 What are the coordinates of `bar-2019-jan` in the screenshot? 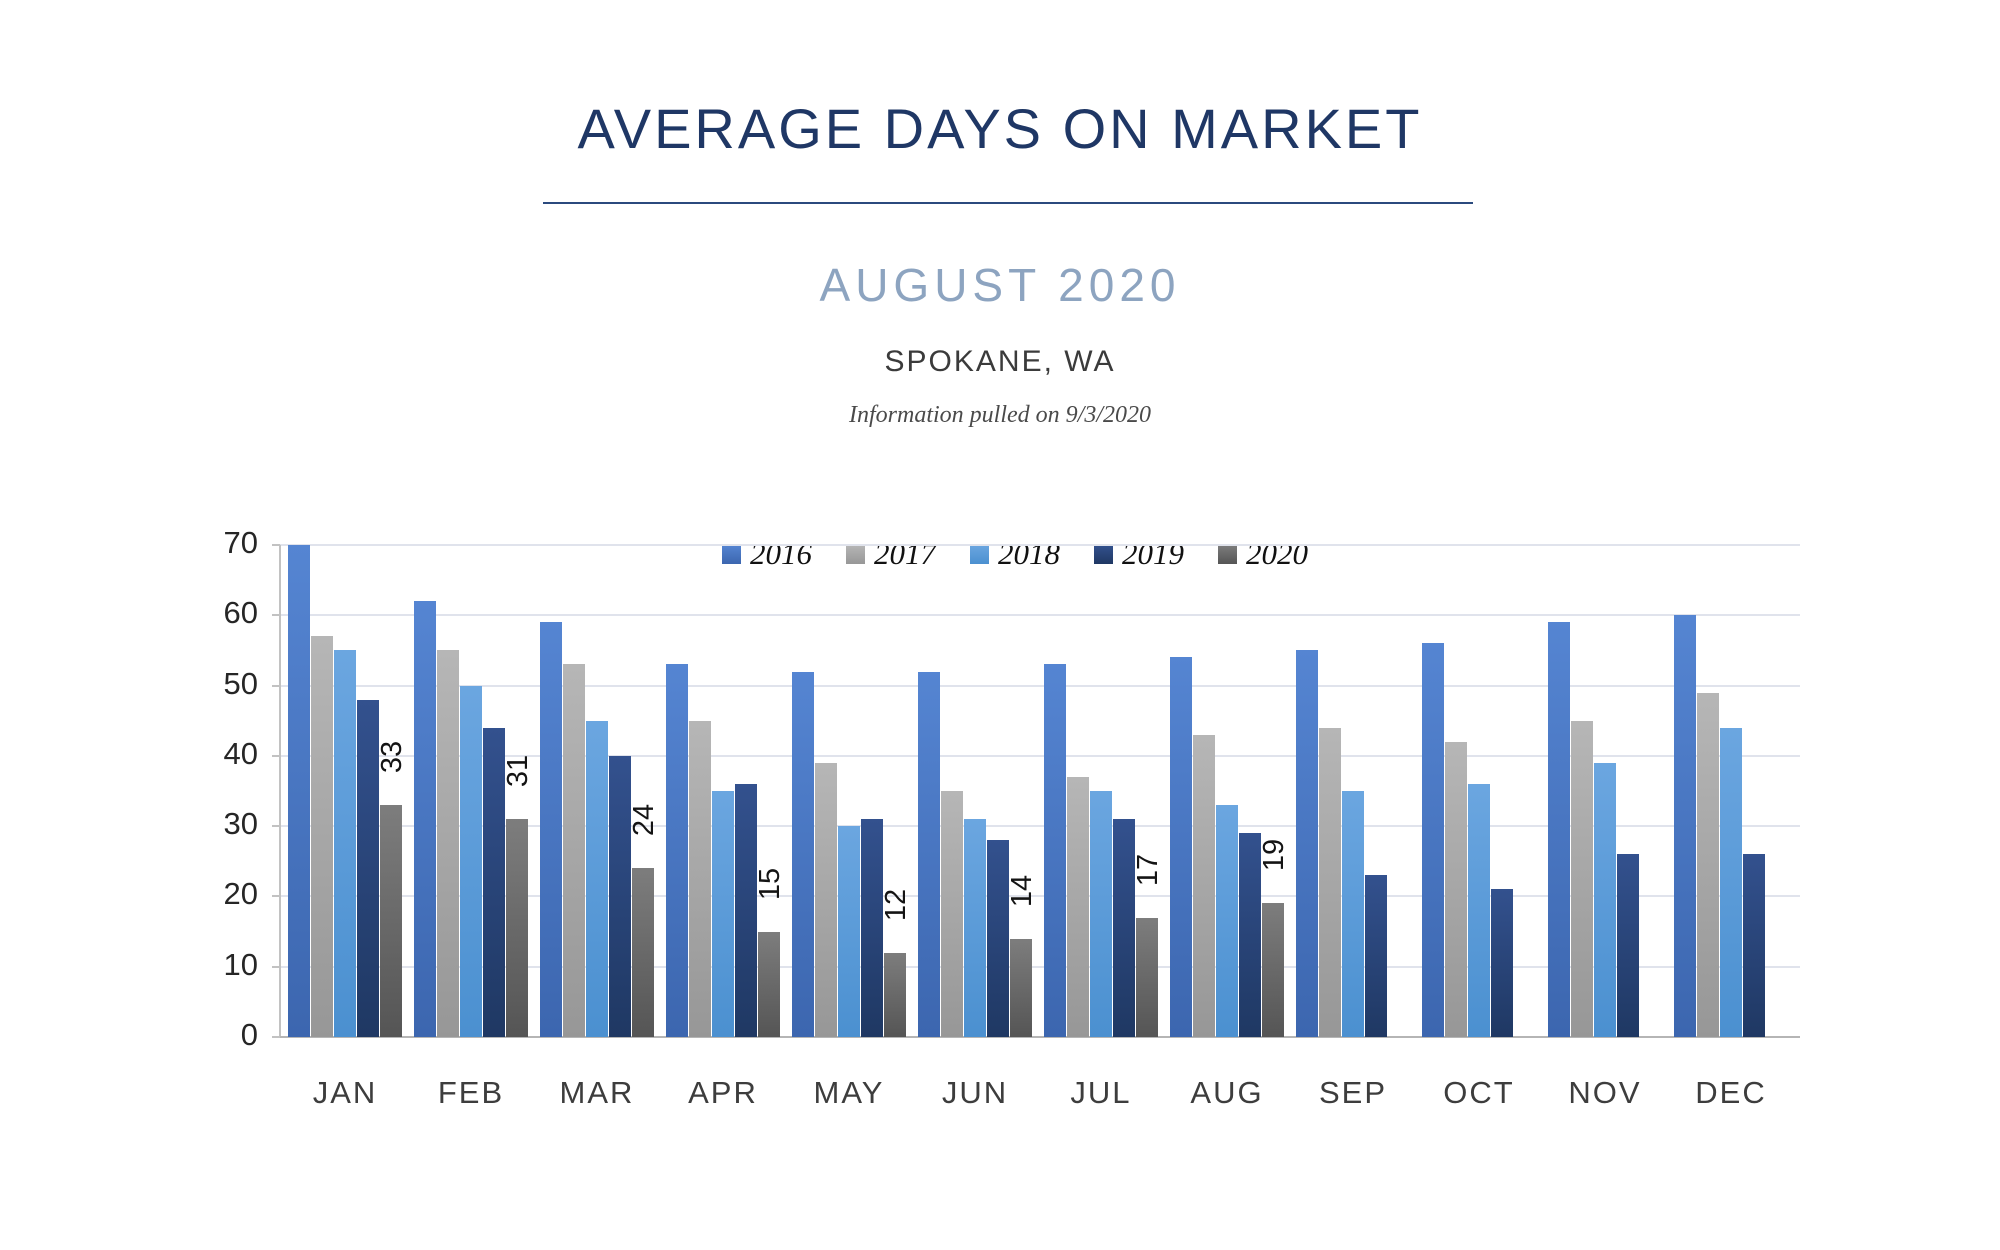 It's located at (368, 868).